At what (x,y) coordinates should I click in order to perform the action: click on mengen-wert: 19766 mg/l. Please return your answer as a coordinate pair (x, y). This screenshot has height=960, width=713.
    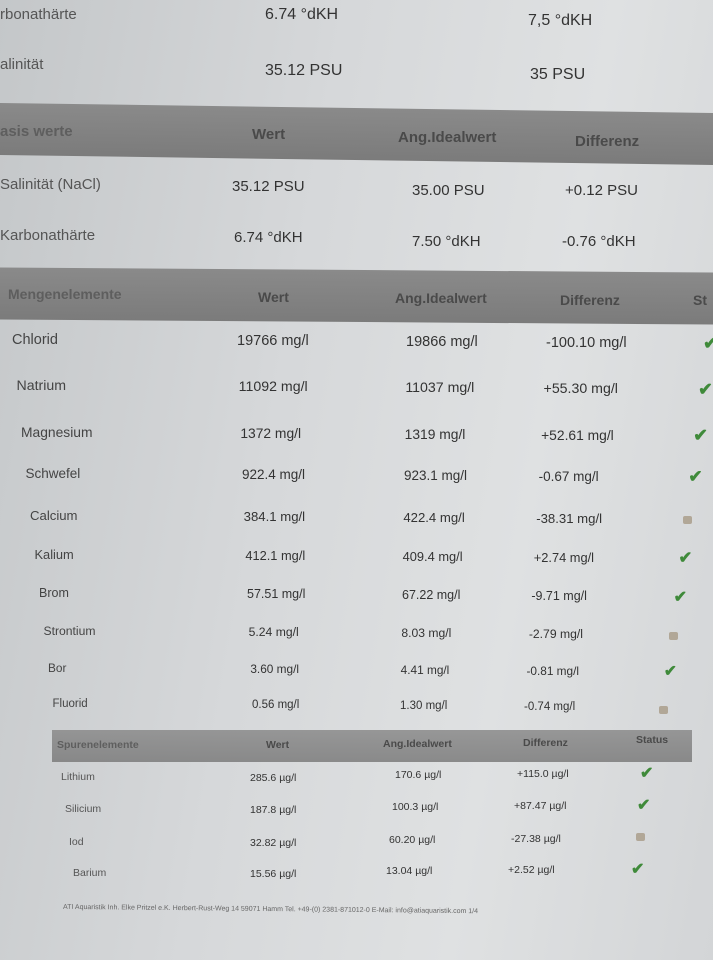
    Looking at the image, I should click on (273, 341).